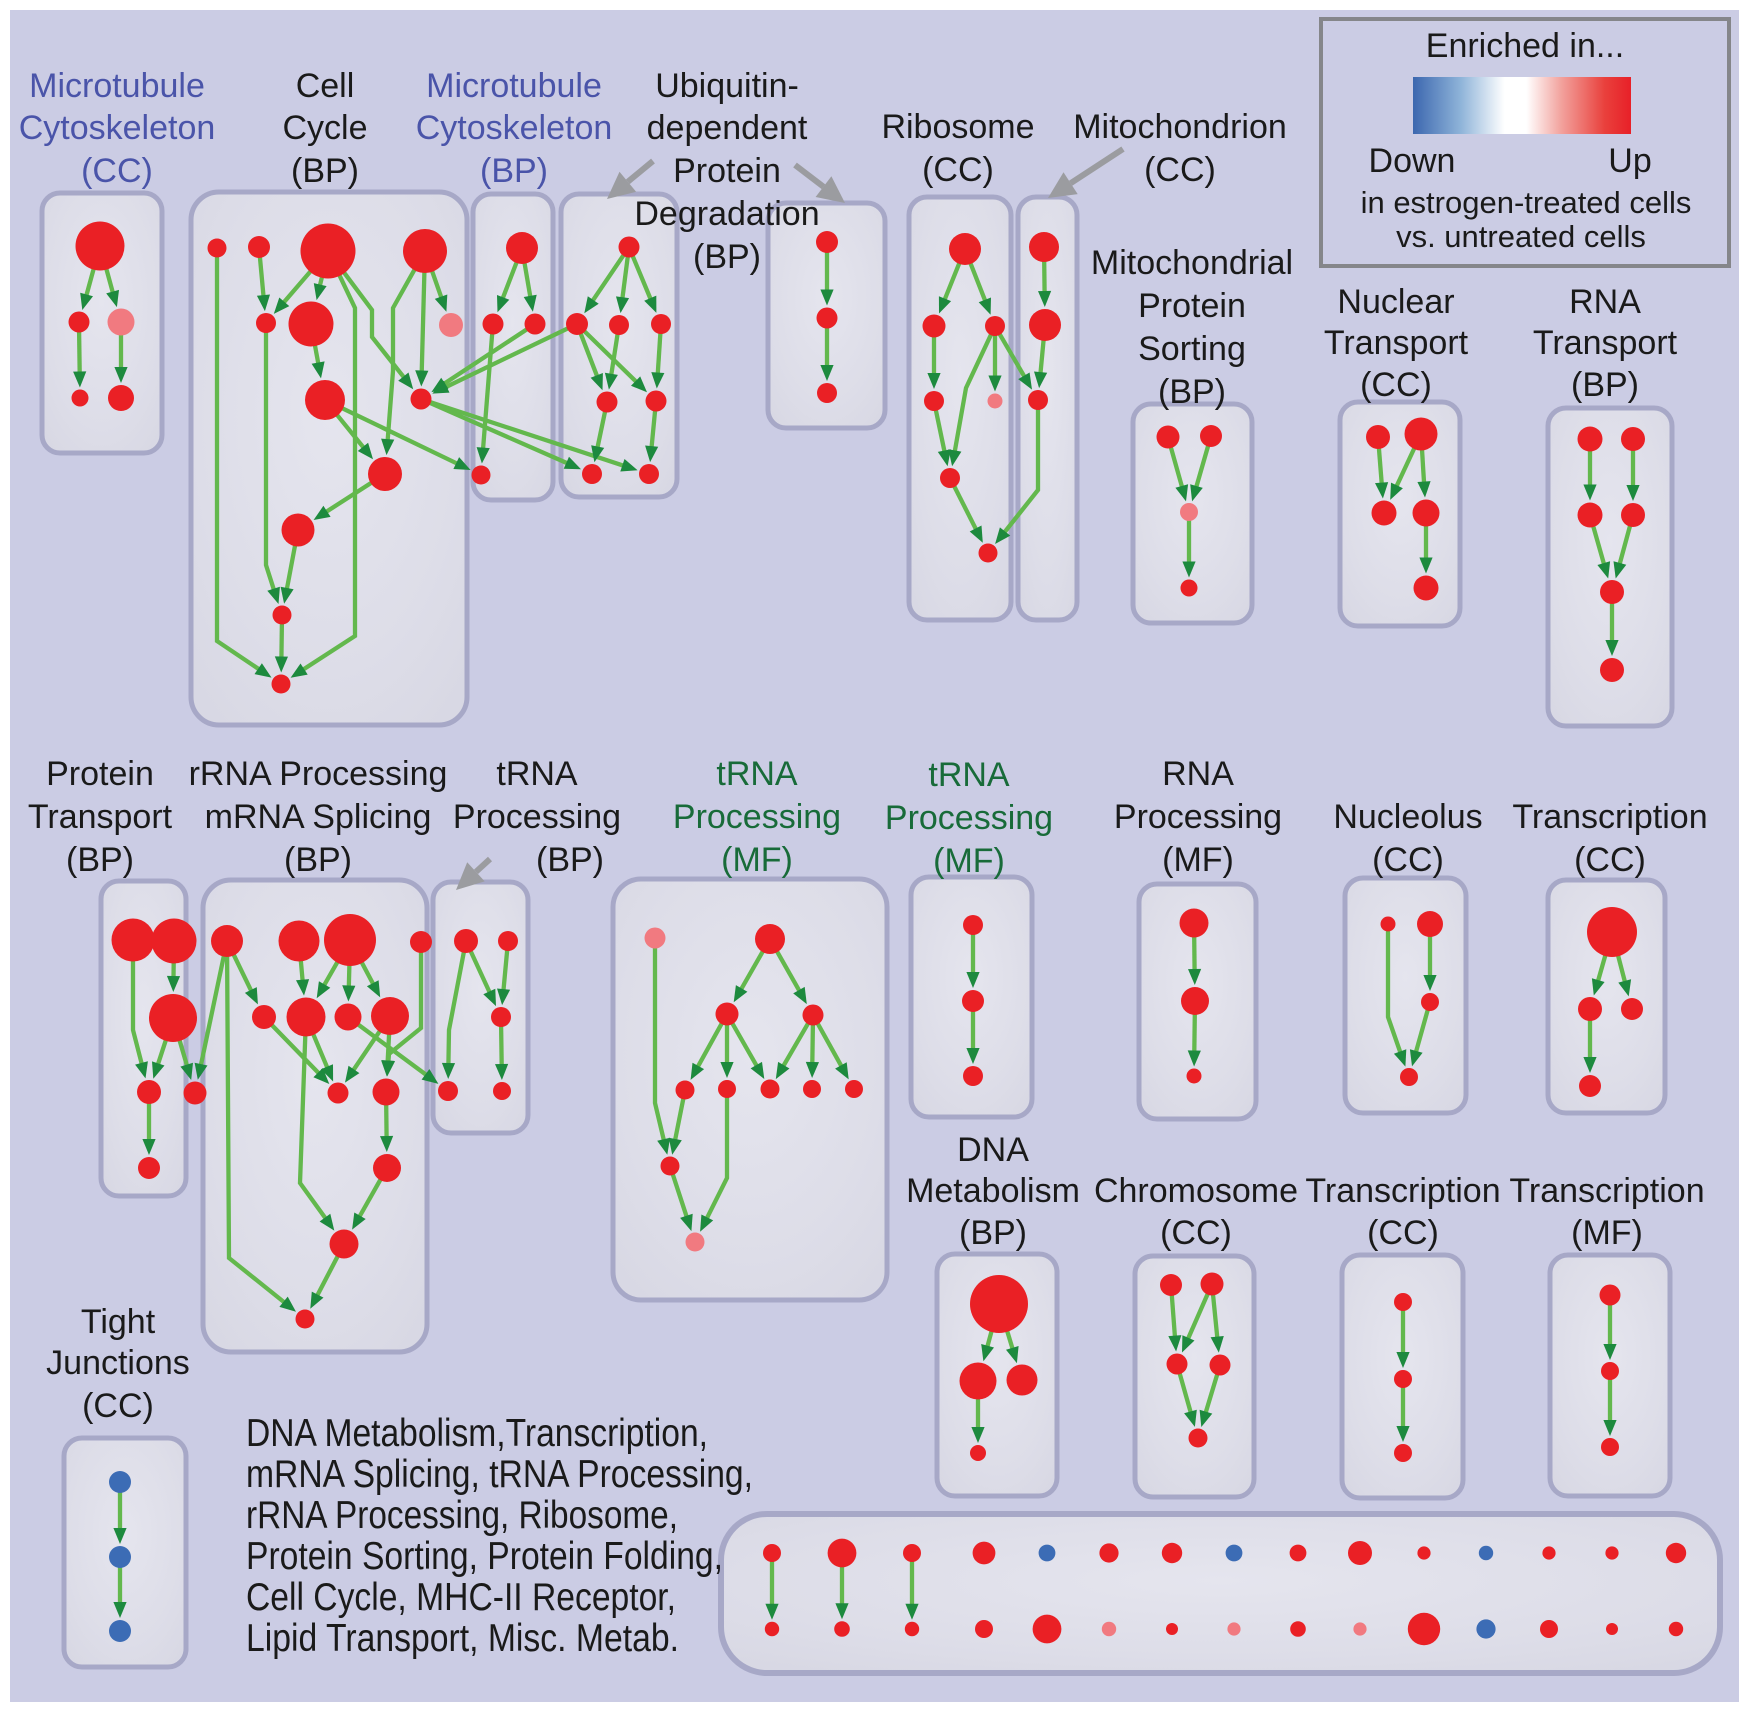  What do you see at coordinates (1192, 263) in the screenshot?
I see `svg-text: Mitochondrial` at bounding box center [1192, 263].